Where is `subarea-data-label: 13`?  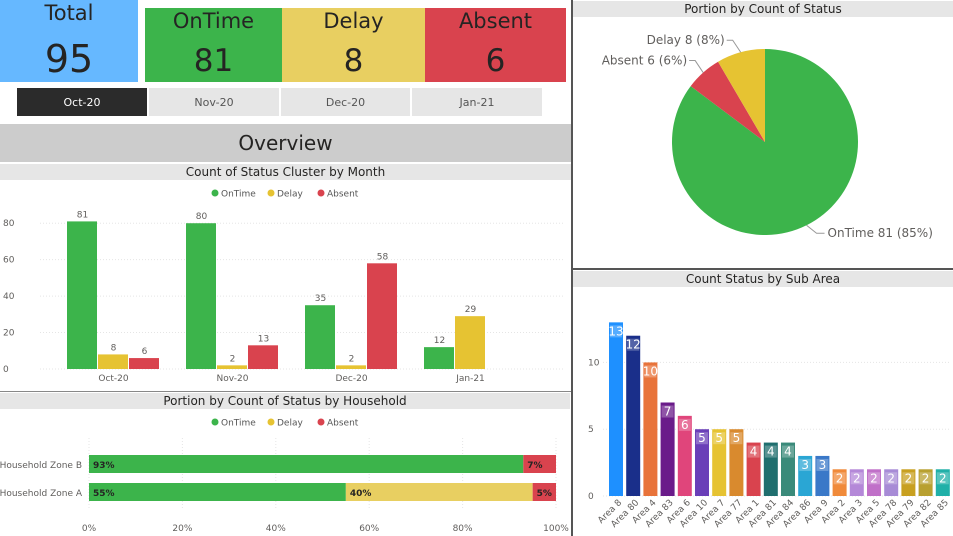
subarea-data-label: 13 is located at coordinates (615, 331).